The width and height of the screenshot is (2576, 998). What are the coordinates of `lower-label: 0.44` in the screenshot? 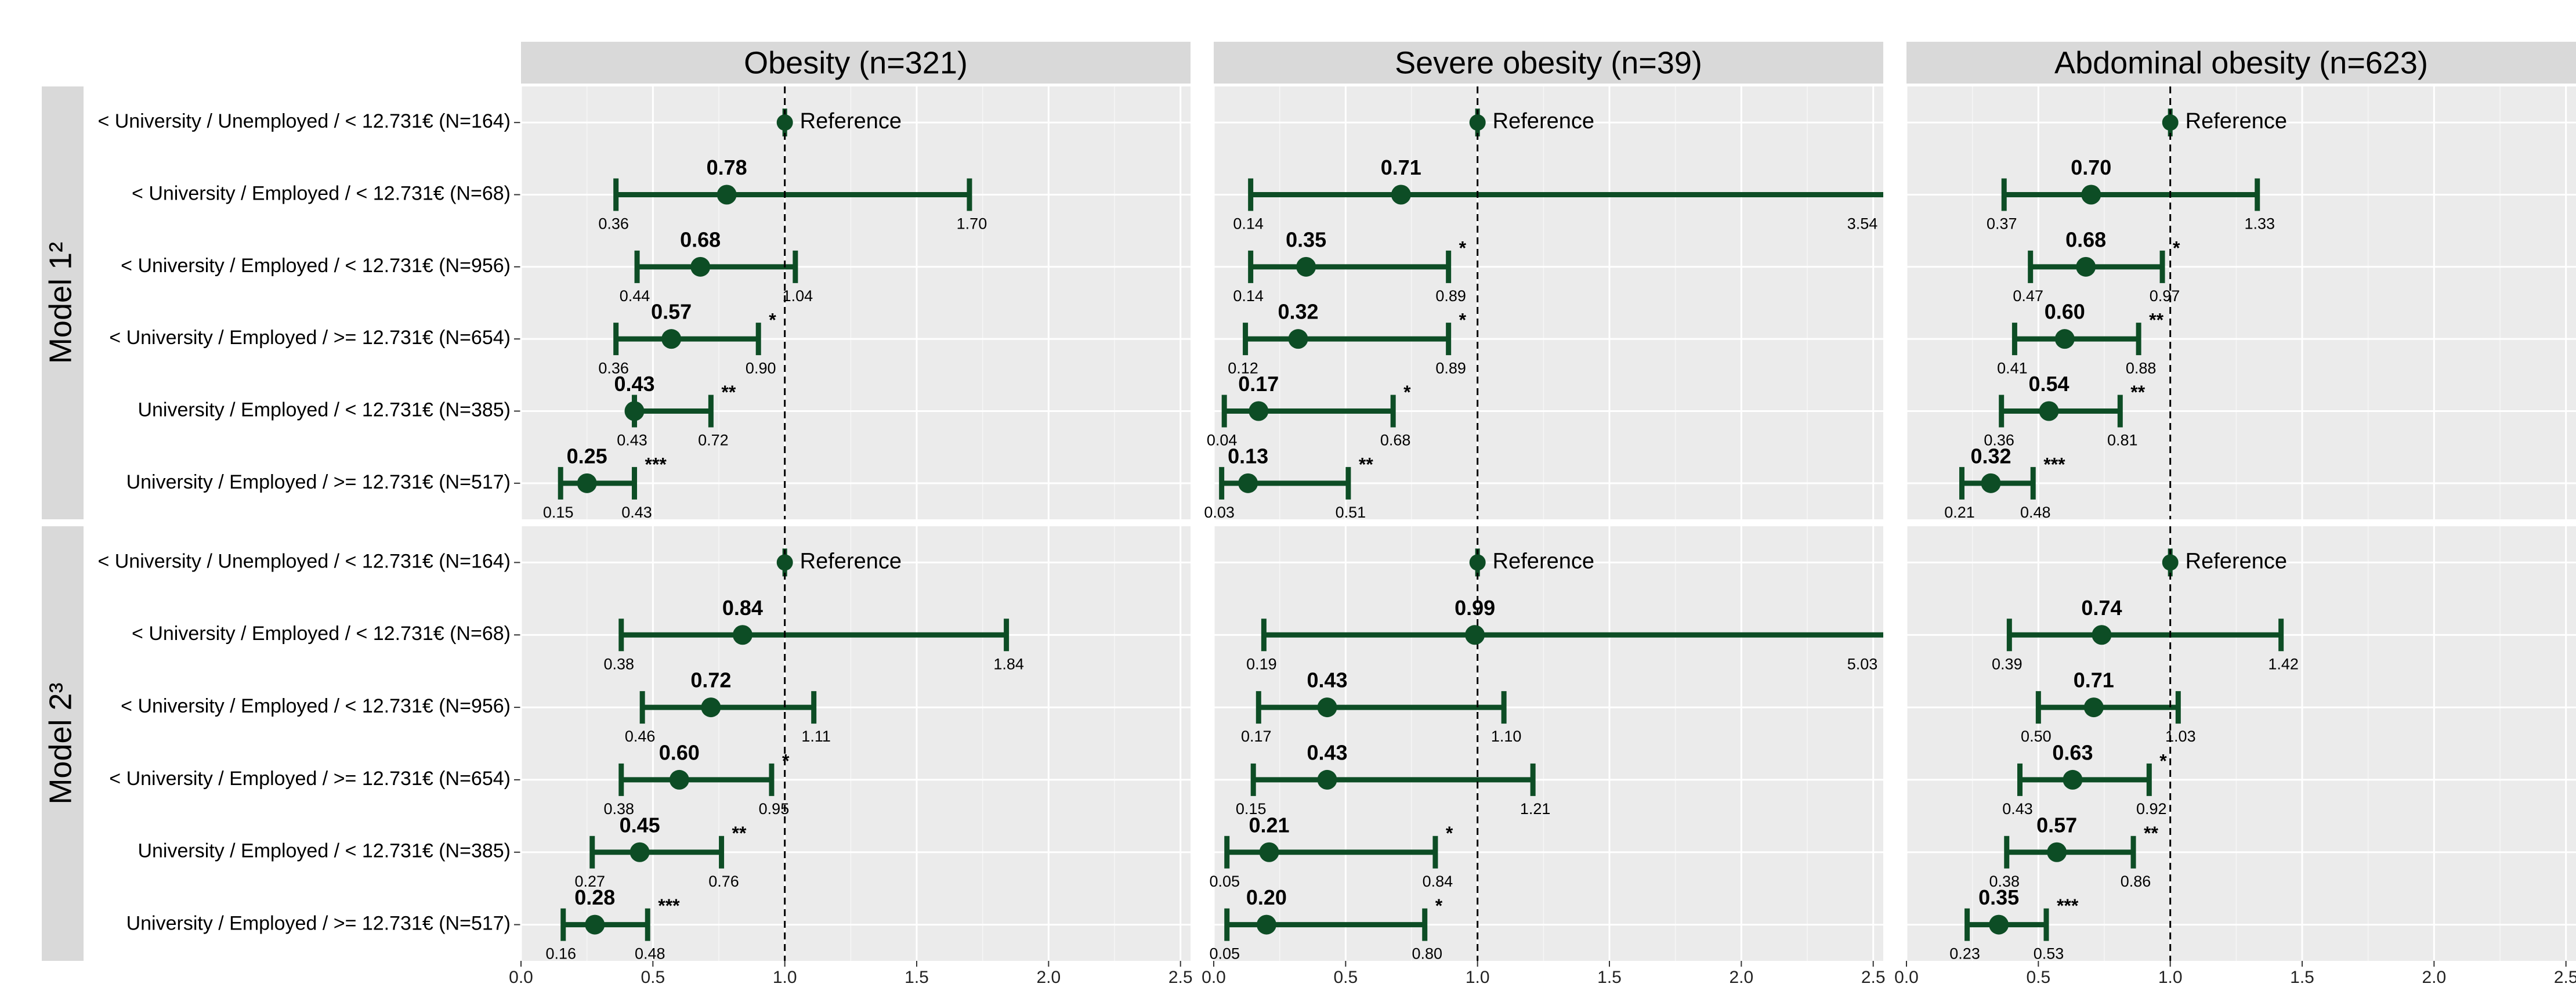 It's located at (635, 296).